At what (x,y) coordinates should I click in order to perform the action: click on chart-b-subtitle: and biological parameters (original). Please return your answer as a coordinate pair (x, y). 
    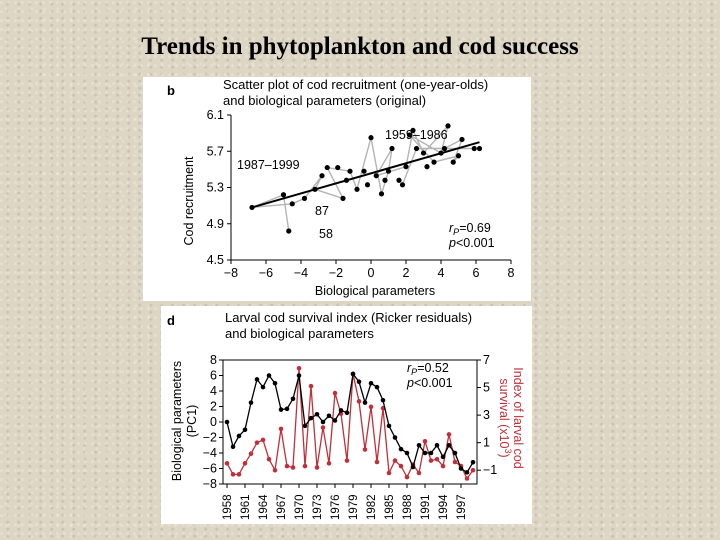
    Looking at the image, I should click on (324, 100).